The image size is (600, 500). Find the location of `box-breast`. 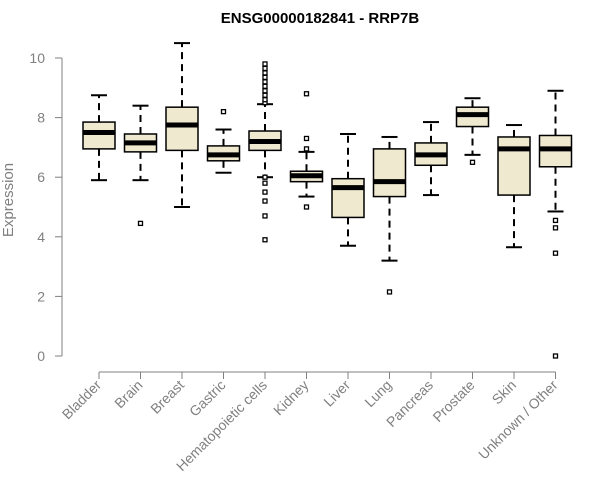

box-breast is located at coordinates (182, 125).